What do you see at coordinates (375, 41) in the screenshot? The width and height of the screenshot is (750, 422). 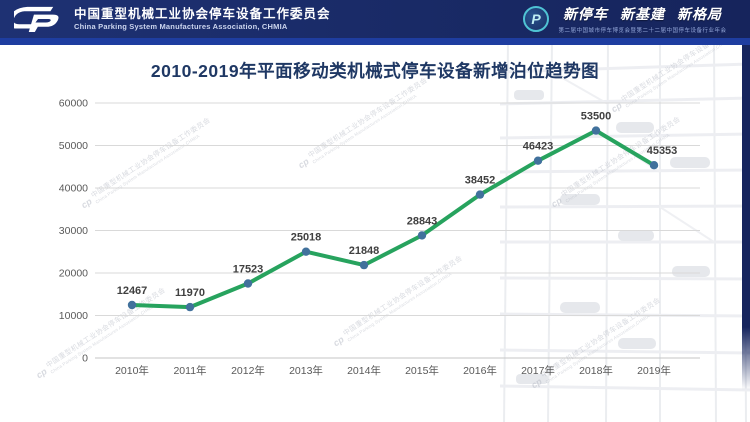 I see `header-accent-bar` at bounding box center [375, 41].